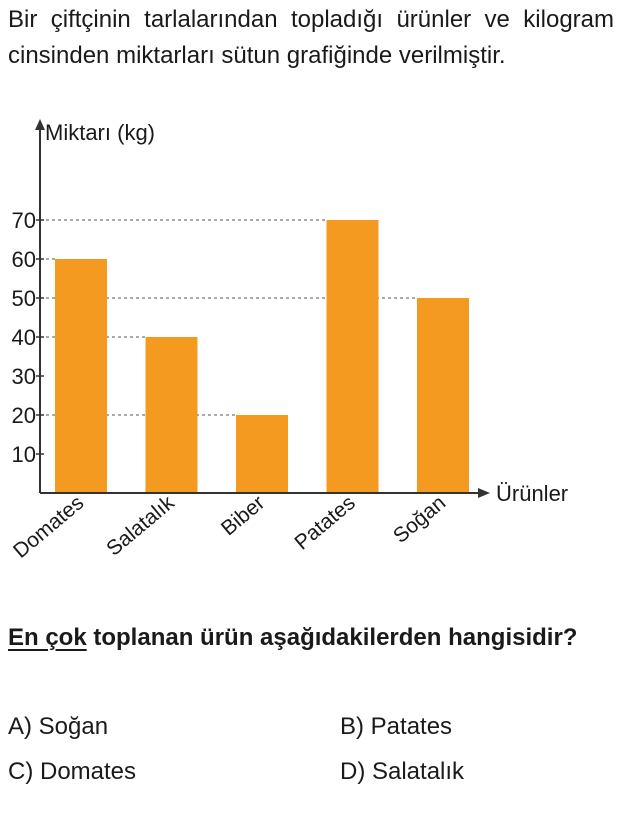 The image size is (623, 826). What do you see at coordinates (47, 637) in the screenshot?
I see `question-emphasis: En çok` at bounding box center [47, 637].